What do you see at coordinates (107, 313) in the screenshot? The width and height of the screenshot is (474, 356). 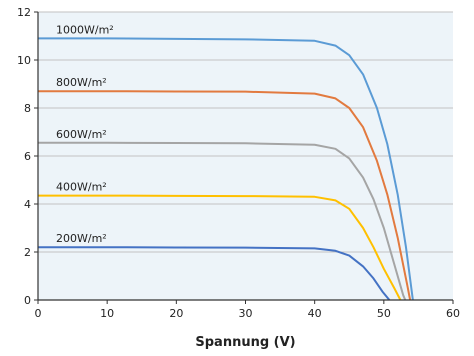 I see `x-tick-label-10: 10` at bounding box center [107, 313].